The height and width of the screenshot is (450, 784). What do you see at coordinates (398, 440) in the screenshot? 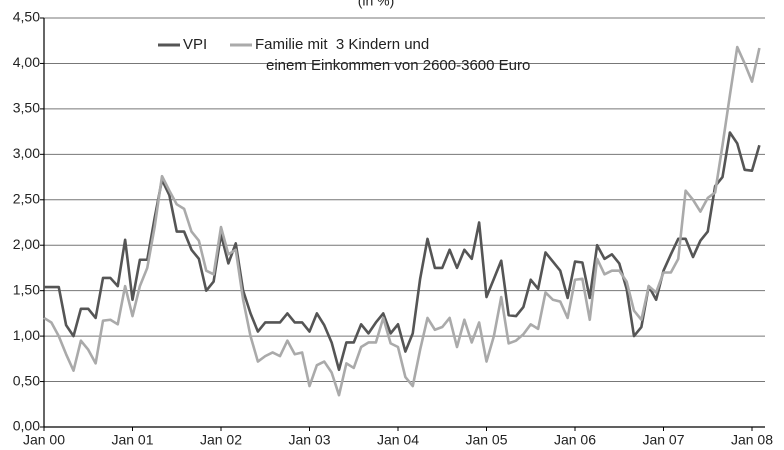
I see `x-tick-label: Jan 04` at bounding box center [398, 440].